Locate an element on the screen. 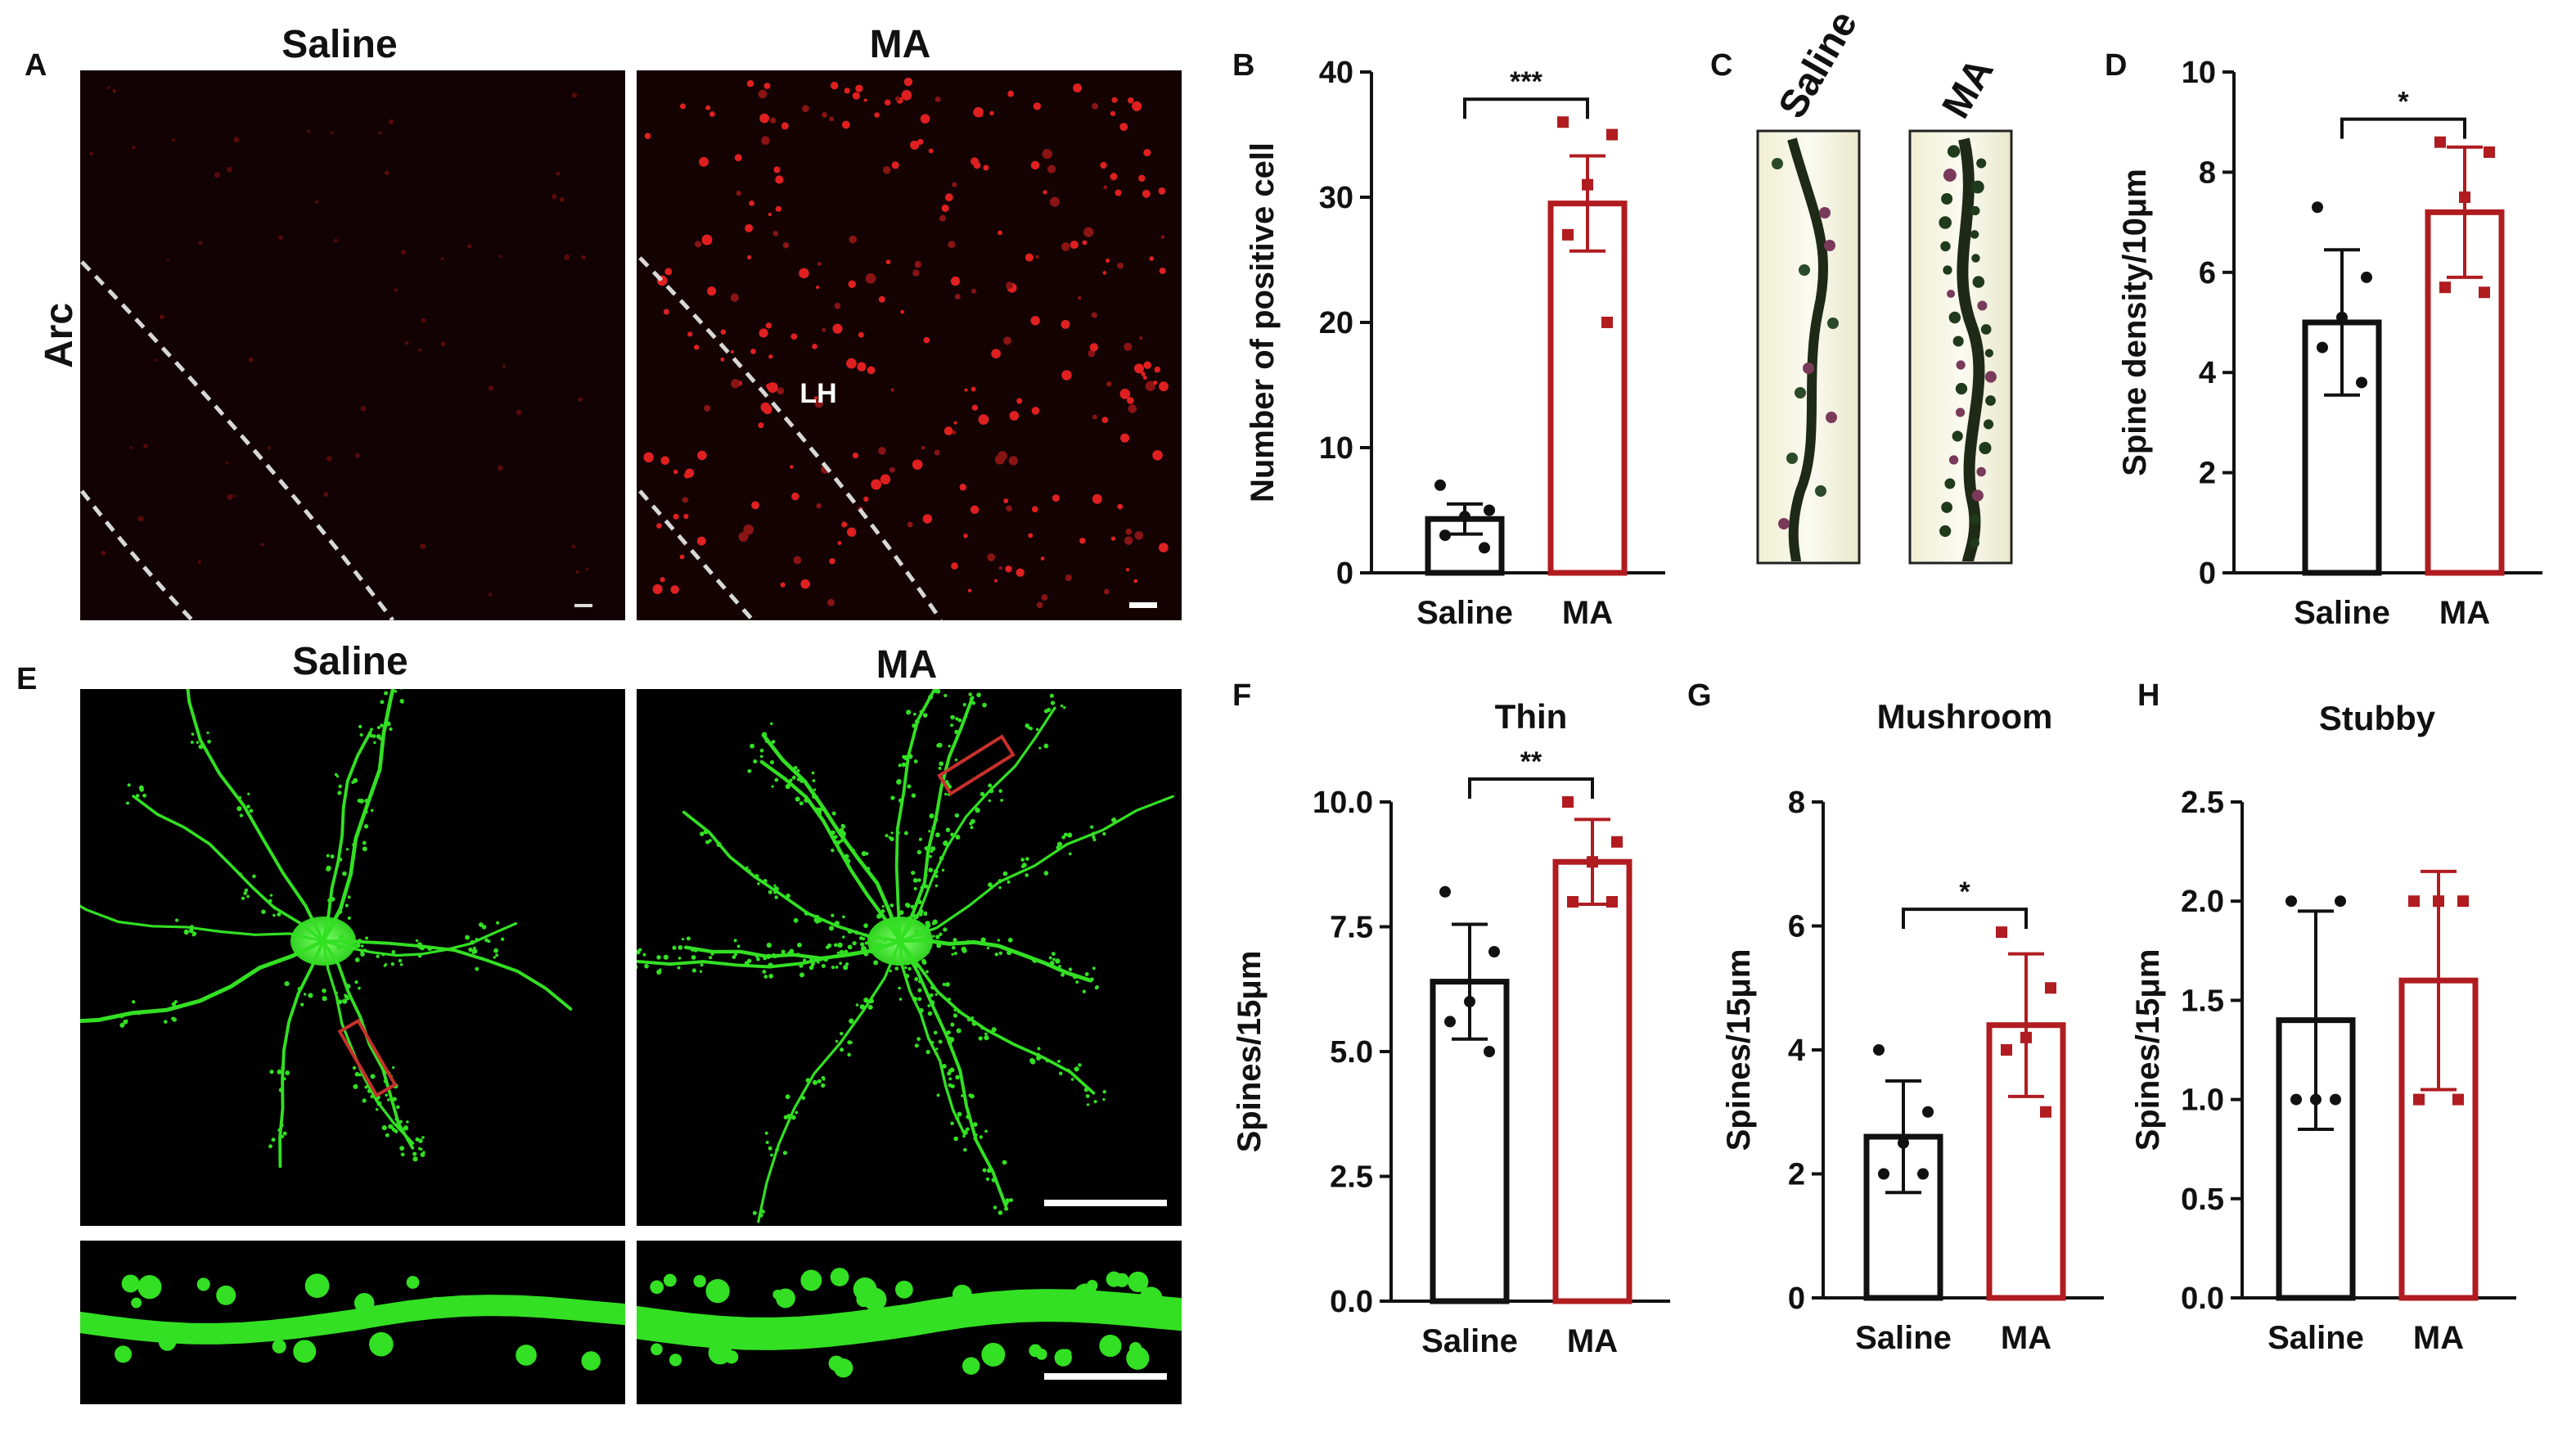 This screenshot has height=1437, width=2576. y-axis-label: Spines/15μm is located at coordinates (1250, 1052).